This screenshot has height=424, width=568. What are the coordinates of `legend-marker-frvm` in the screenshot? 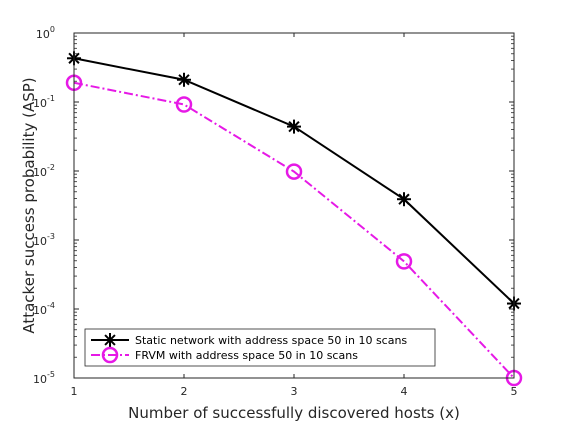 It's located at (110, 355).